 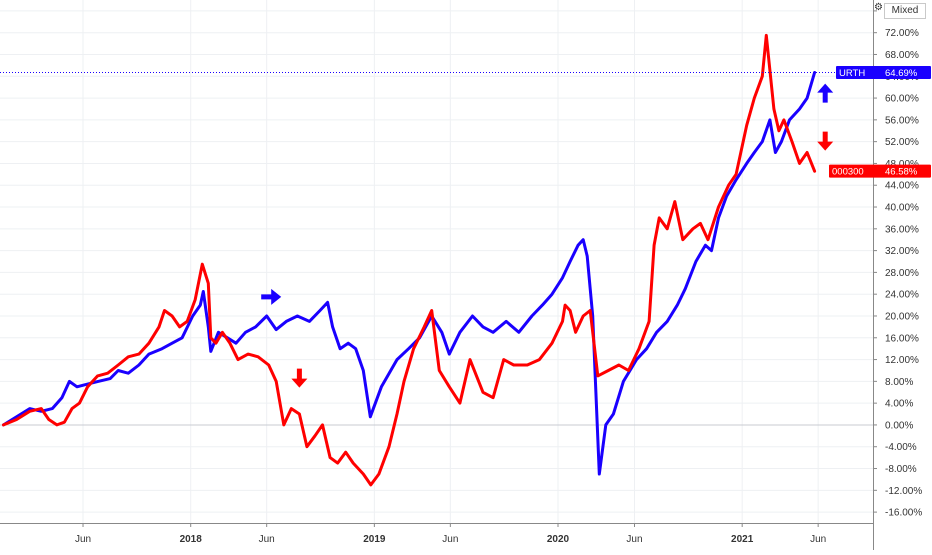 I want to click on label-box, so click(x=880, y=171).